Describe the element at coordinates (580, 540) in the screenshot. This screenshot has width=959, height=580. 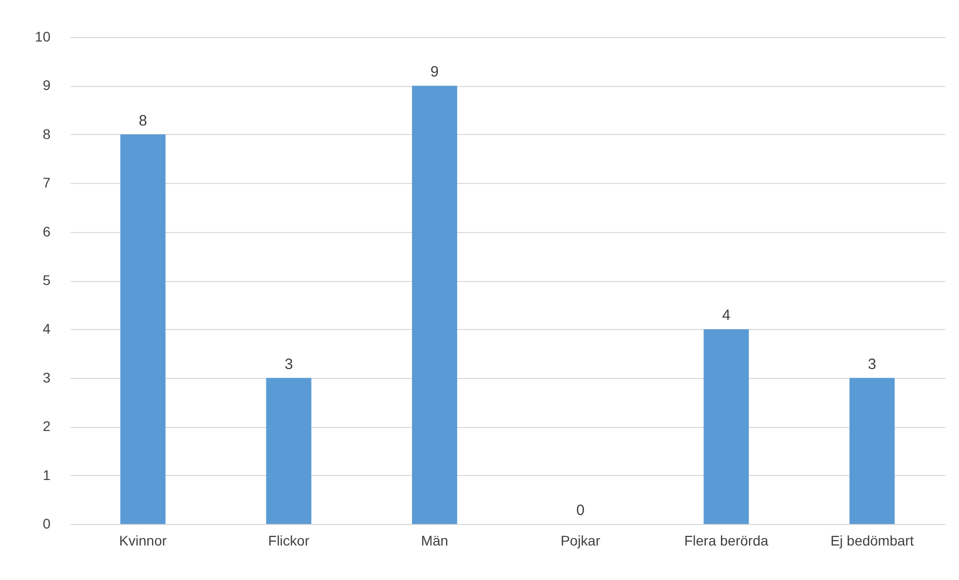
I see `x-tick-label: Pojkar` at that location.